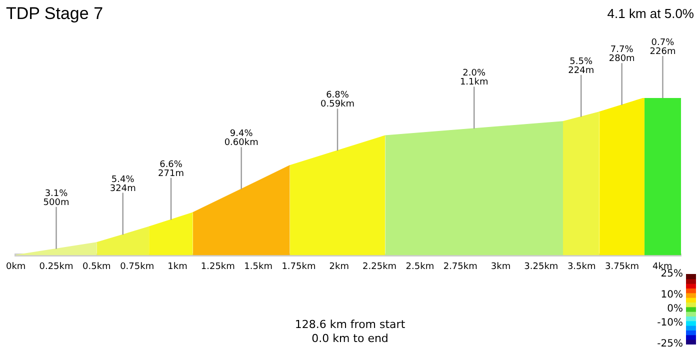 This screenshot has width=700, height=350. What do you see at coordinates (299, 267) in the screenshot?
I see `x-tick-label: 1.75km` at bounding box center [299, 267].